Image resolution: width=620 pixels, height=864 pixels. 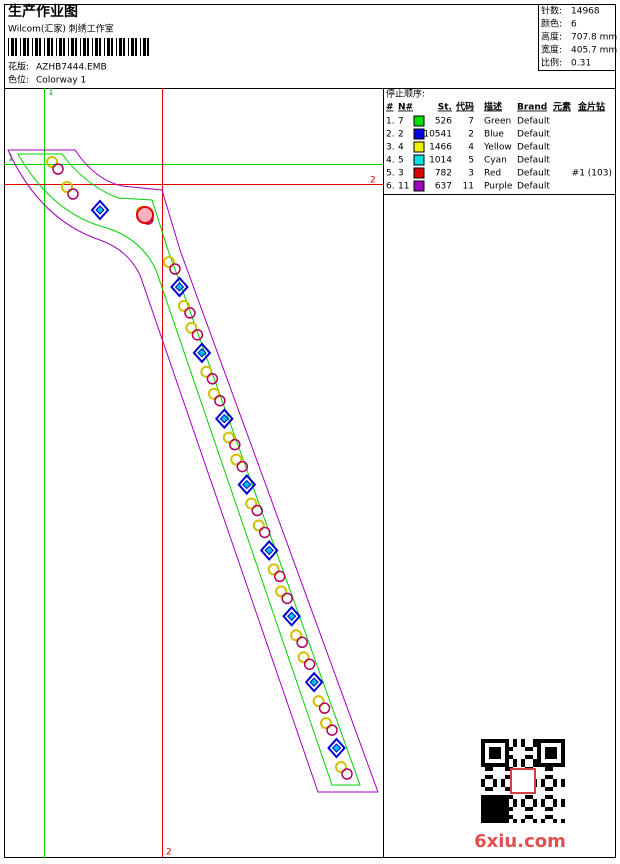 I want to click on column-header: 元素, so click(x=562, y=107).